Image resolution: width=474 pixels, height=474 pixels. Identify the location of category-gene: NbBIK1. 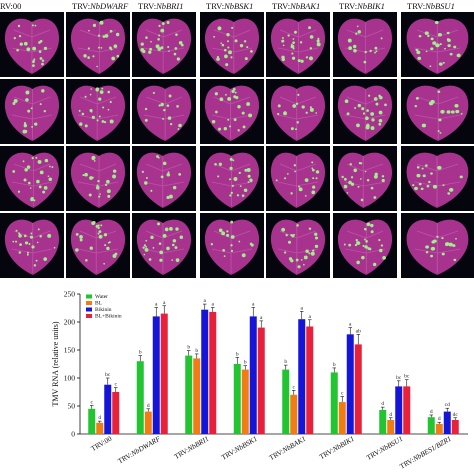
(342, 444).